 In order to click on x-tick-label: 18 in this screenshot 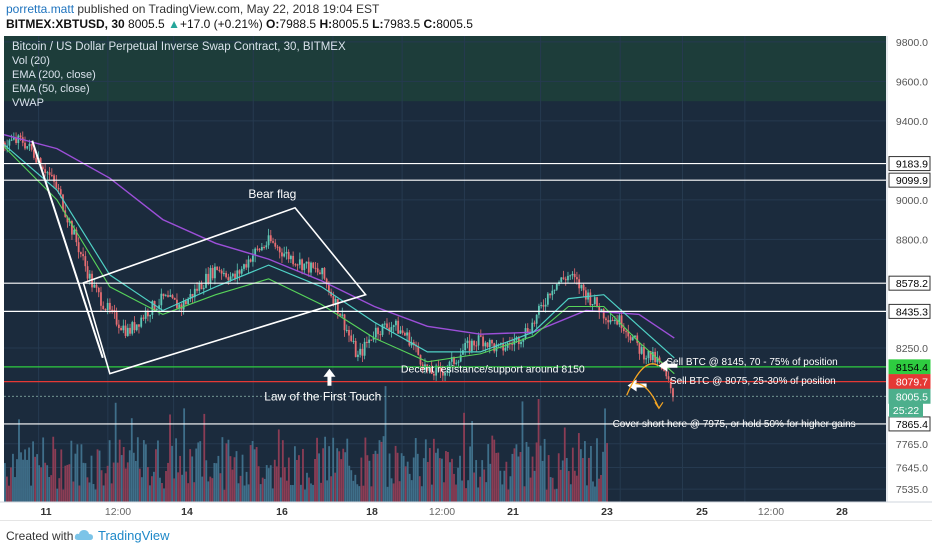, I will do `click(372, 512)`.